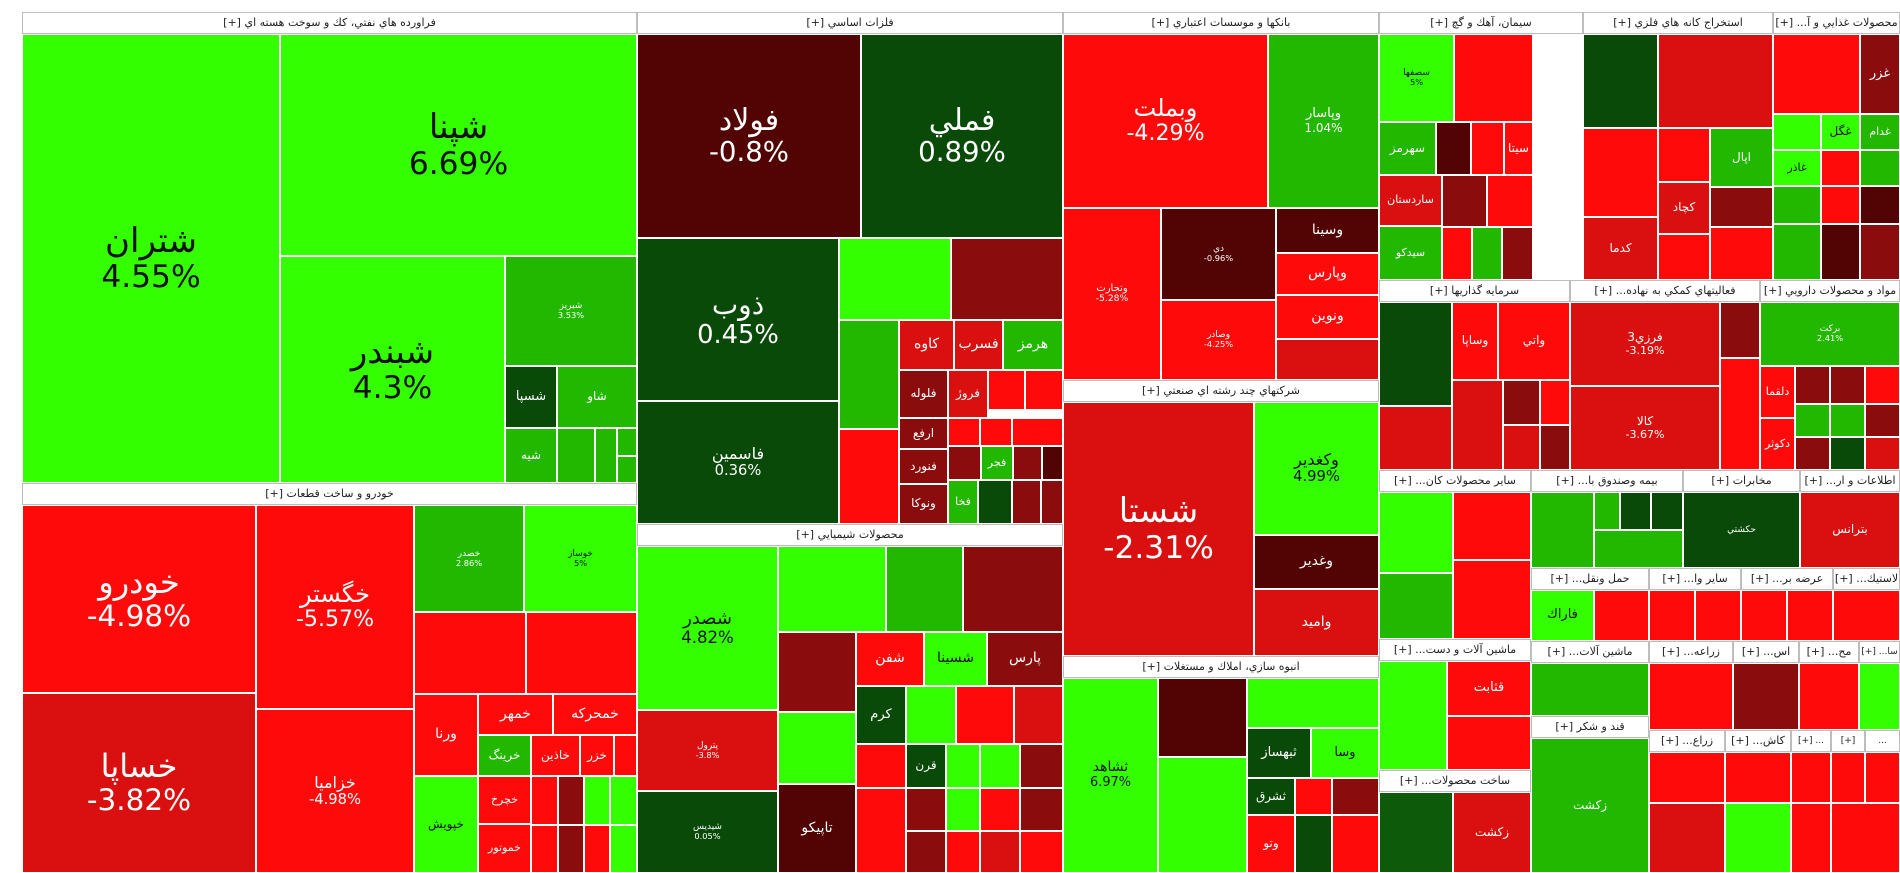 The height and width of the screenshot is (873, 1900). I want to click on stock-tile: ذوب 0.45%, so click(738, 319).